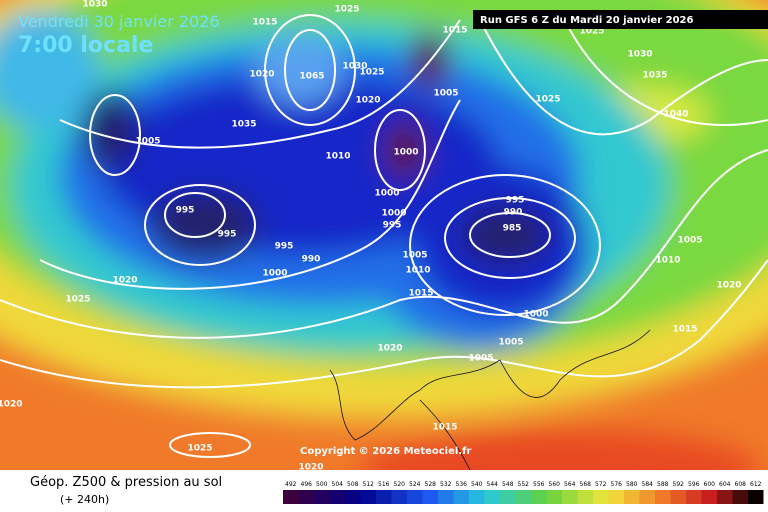 The width and height of the screenshot is (768, 512). I want to click on colorbar-label: 604, so click(725, 484).